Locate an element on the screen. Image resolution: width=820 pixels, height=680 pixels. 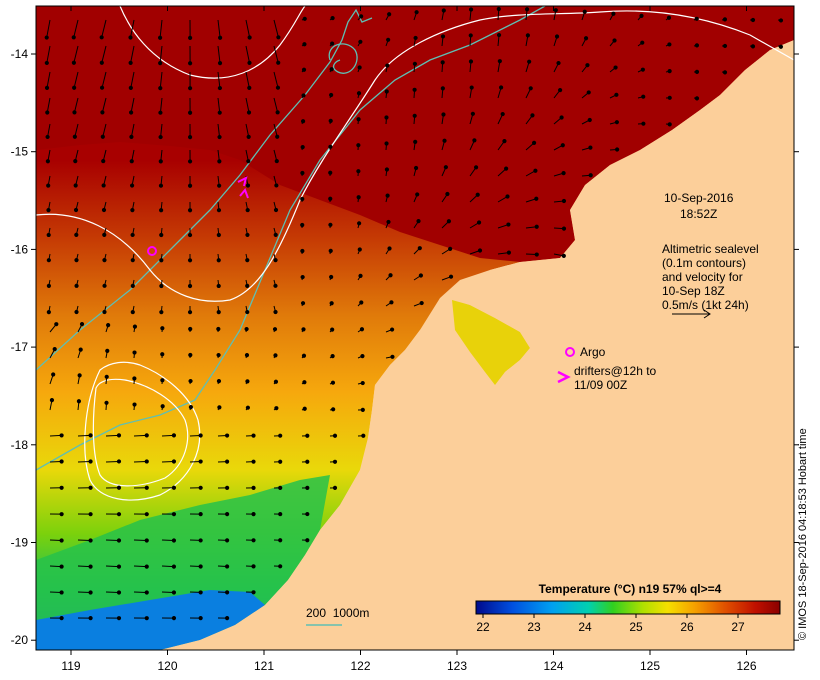
colorbar-tick-label: 23 is located at coordinates (534, 627).